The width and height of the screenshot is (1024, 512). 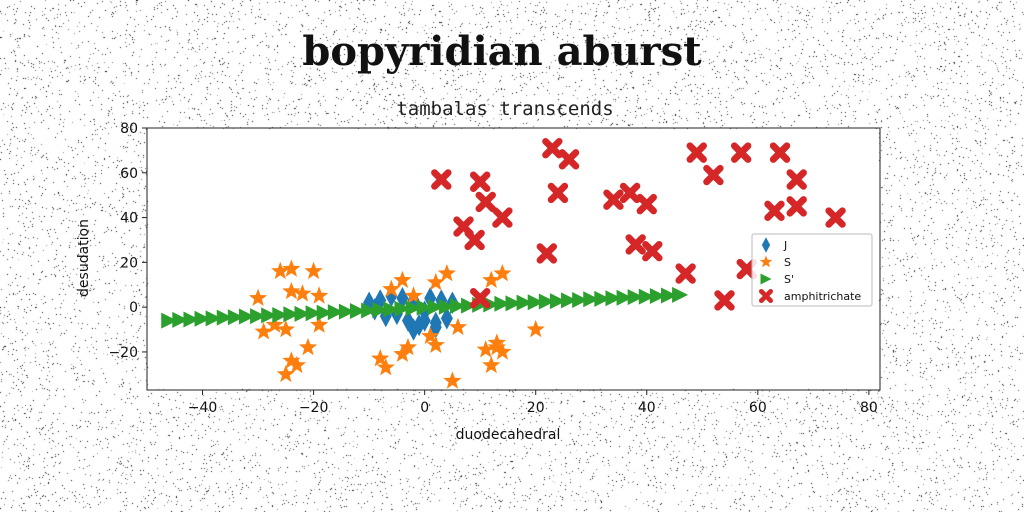 What do you see at coordinates (766, 245) in the screenshot?
I see `legend-marker-diamond` at bounding box center [766, 245].